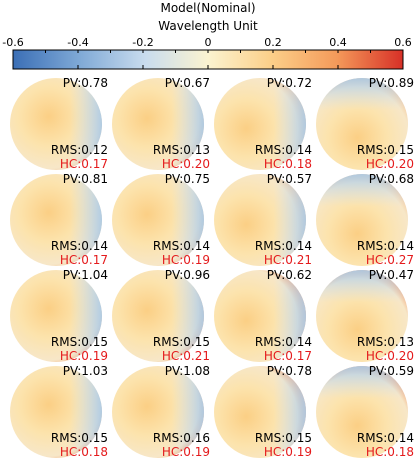  Describe the element at coordinates (77, 42) in the screenshot. I see `colorbar-tick-label: -0.4` at that location.